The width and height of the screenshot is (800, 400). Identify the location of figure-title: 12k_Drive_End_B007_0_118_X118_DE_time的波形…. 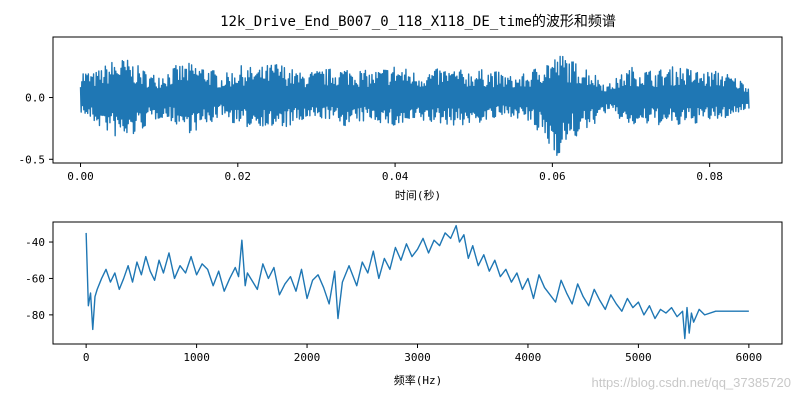
(418, 22).